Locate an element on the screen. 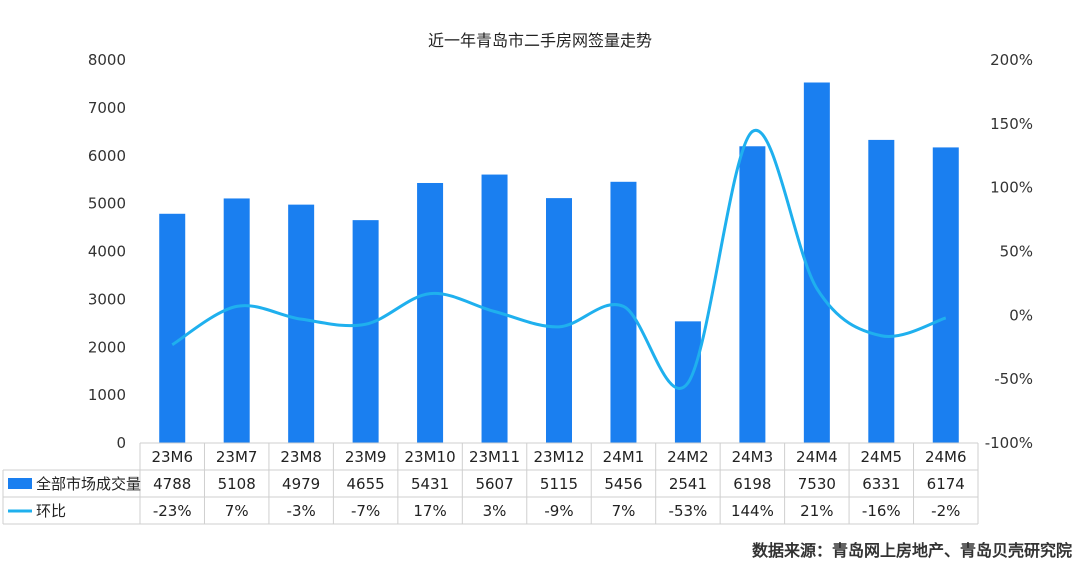 This screenshot has height=564, width=1080. left-axis-tick-label: 0 is located at coordinates (121, 443).